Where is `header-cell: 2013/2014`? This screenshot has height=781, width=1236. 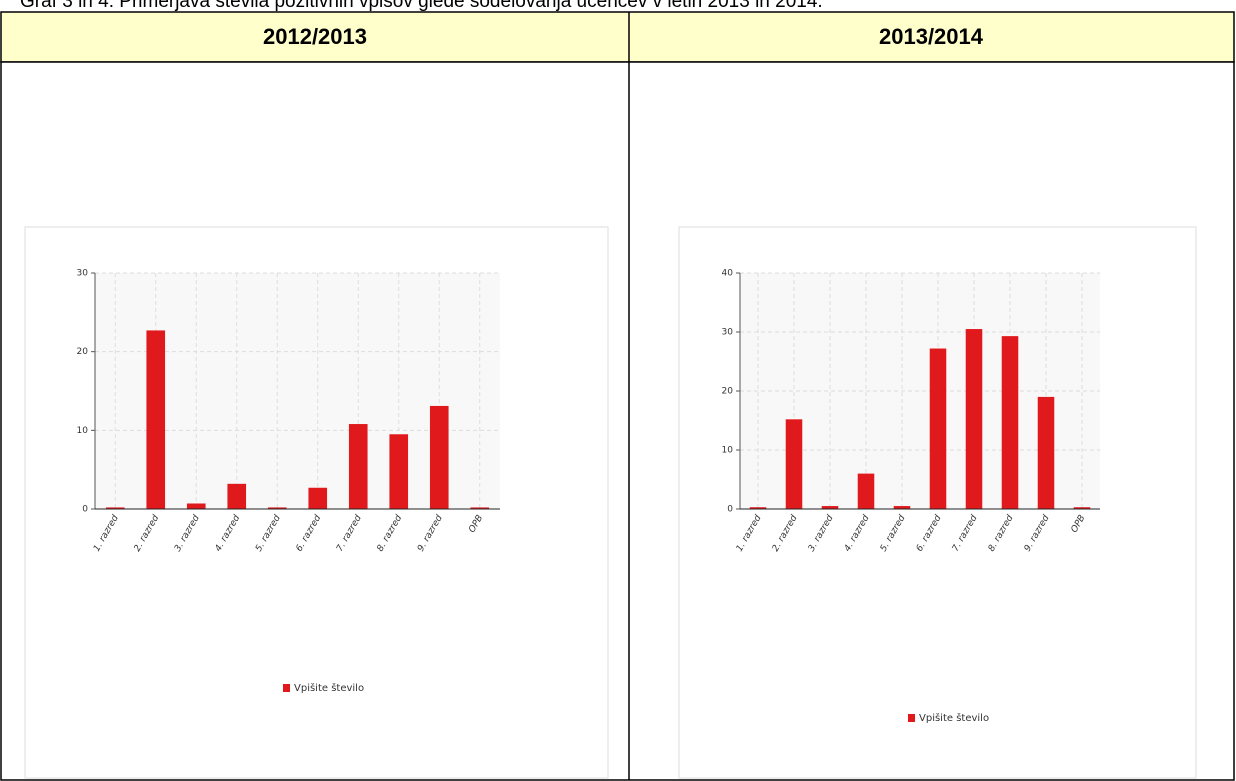
header-cell: 2013/2014 is located at coordinates (931, 36).